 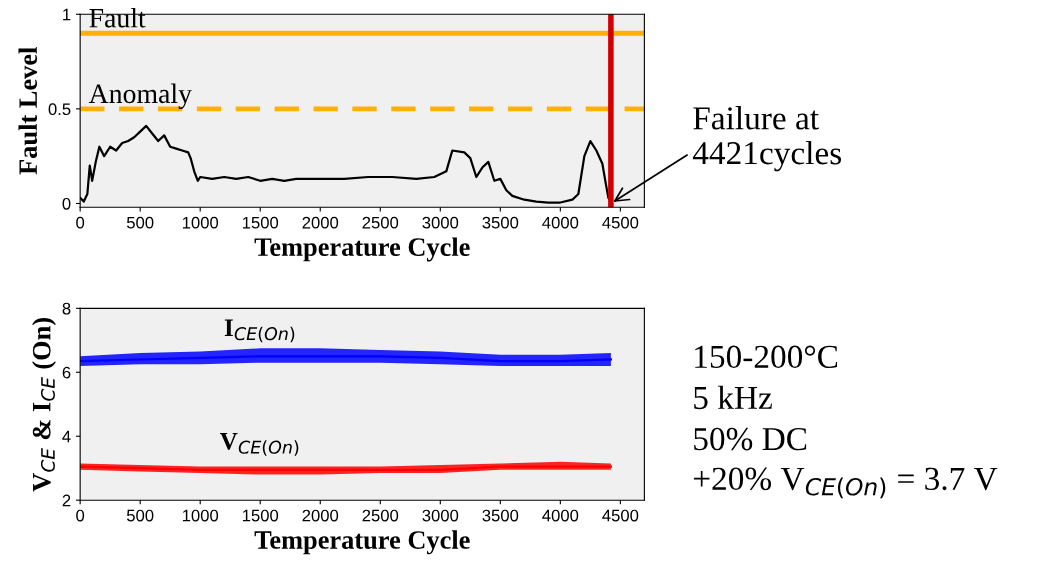 What do you see at coordinates (767, 139) in the screenshot?
I see `annotation: Failure at 4421cycles` at bounding box center [767, 139].